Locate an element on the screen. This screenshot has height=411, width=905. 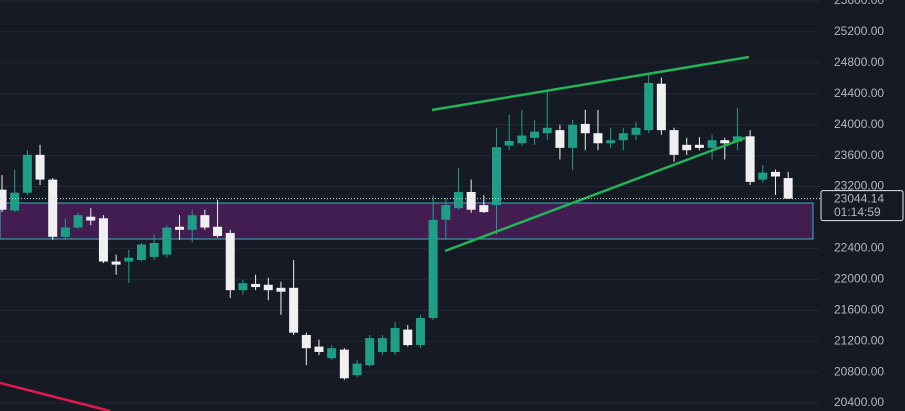
price-tag-box is located at coordinates (862, 206).